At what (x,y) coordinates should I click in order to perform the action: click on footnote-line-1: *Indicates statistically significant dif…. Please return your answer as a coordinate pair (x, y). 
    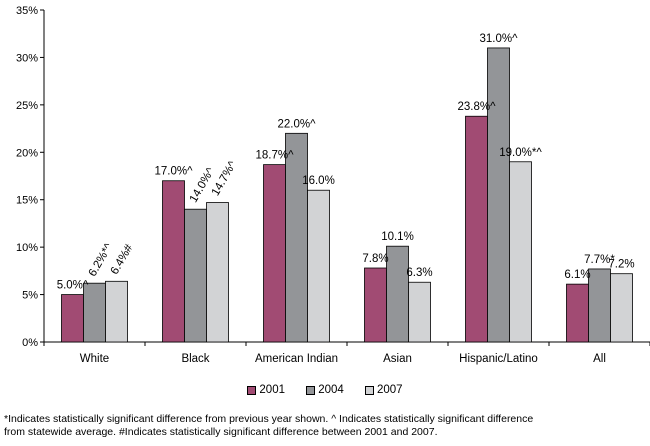
    Looking at the image, I should click on (269, 419).